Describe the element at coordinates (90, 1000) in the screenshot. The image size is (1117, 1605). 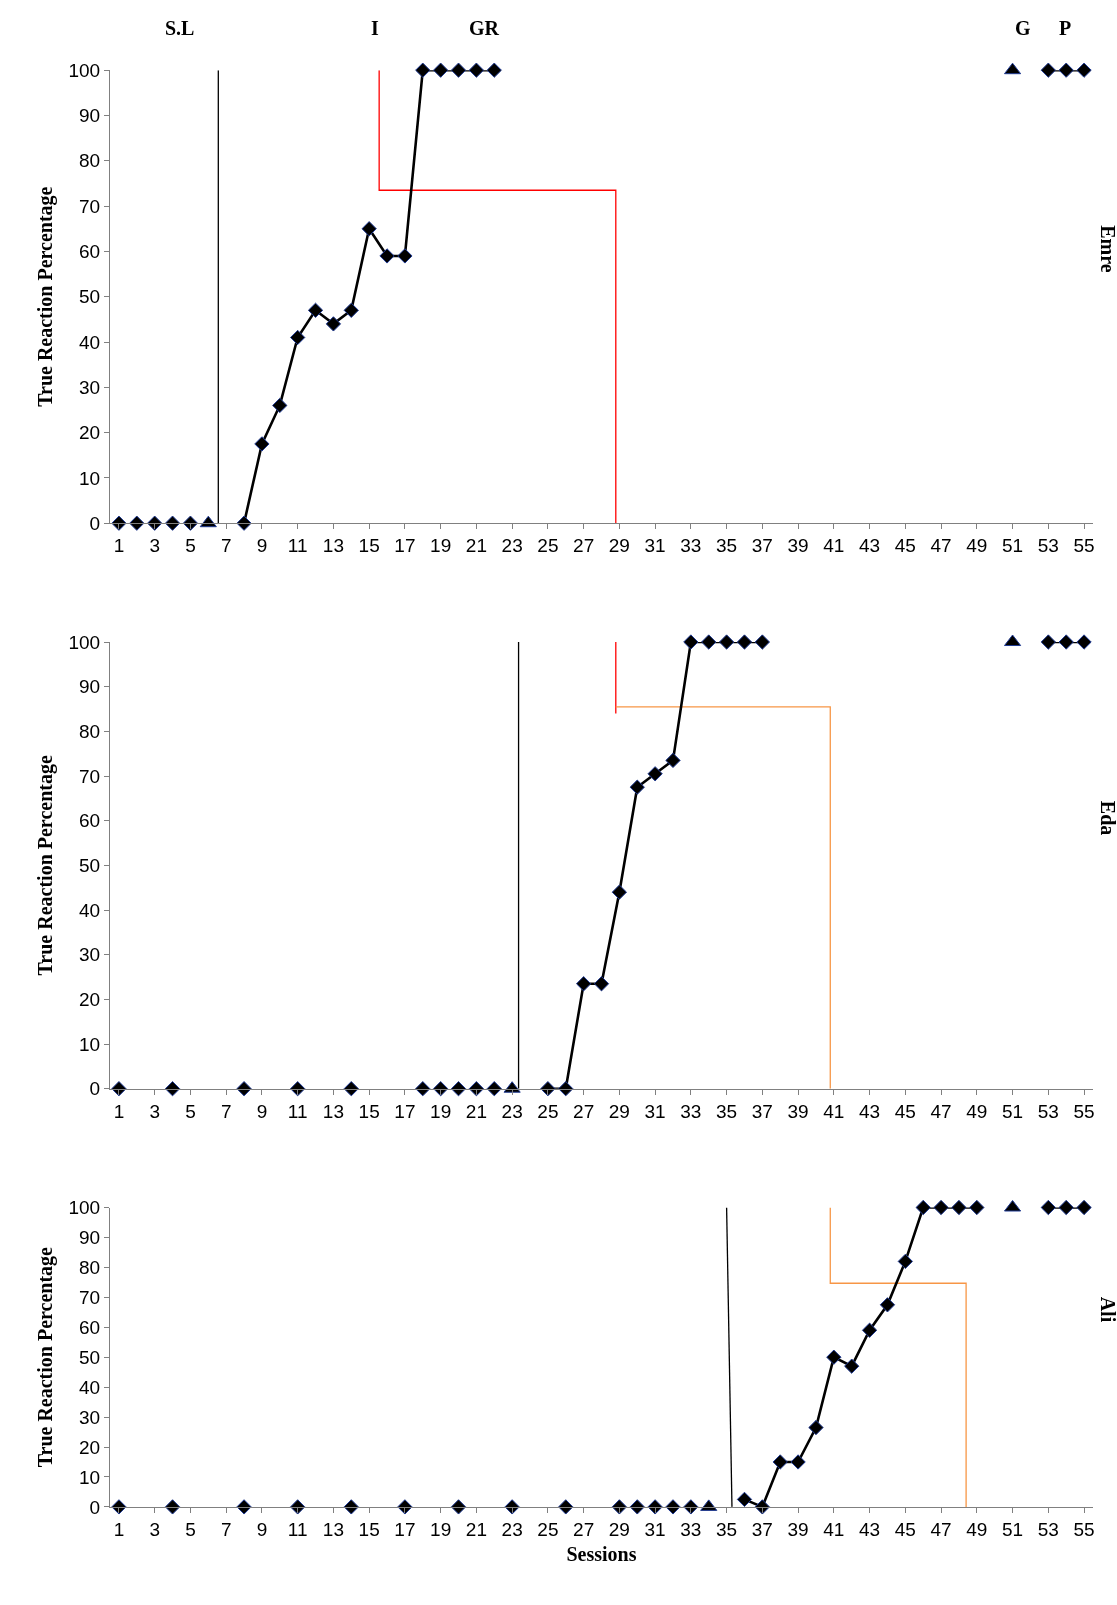
I see `y-tick-label: 20` at that location.